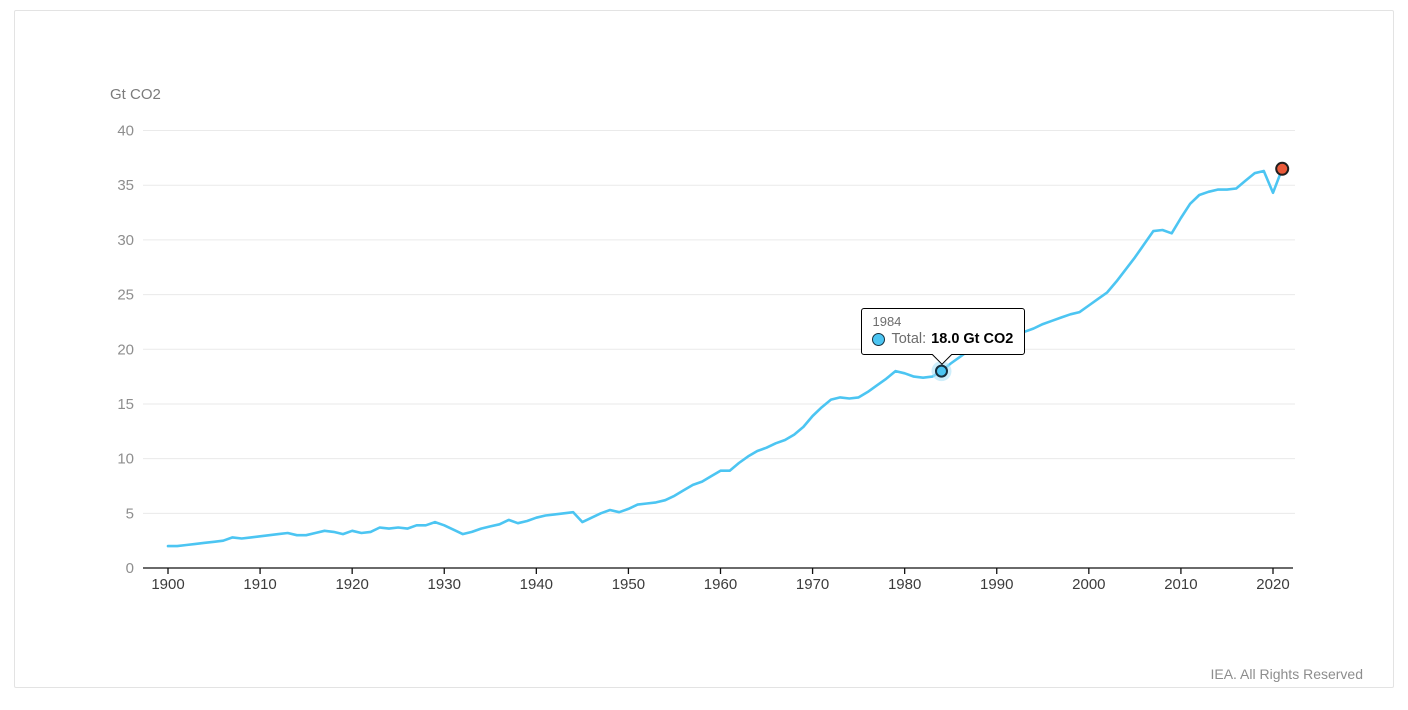 The image size is (1408, 710). Describe the element at coordinates (904, 584) in the screenshot. I see `x-axis-tick-label: 1980` at that location.